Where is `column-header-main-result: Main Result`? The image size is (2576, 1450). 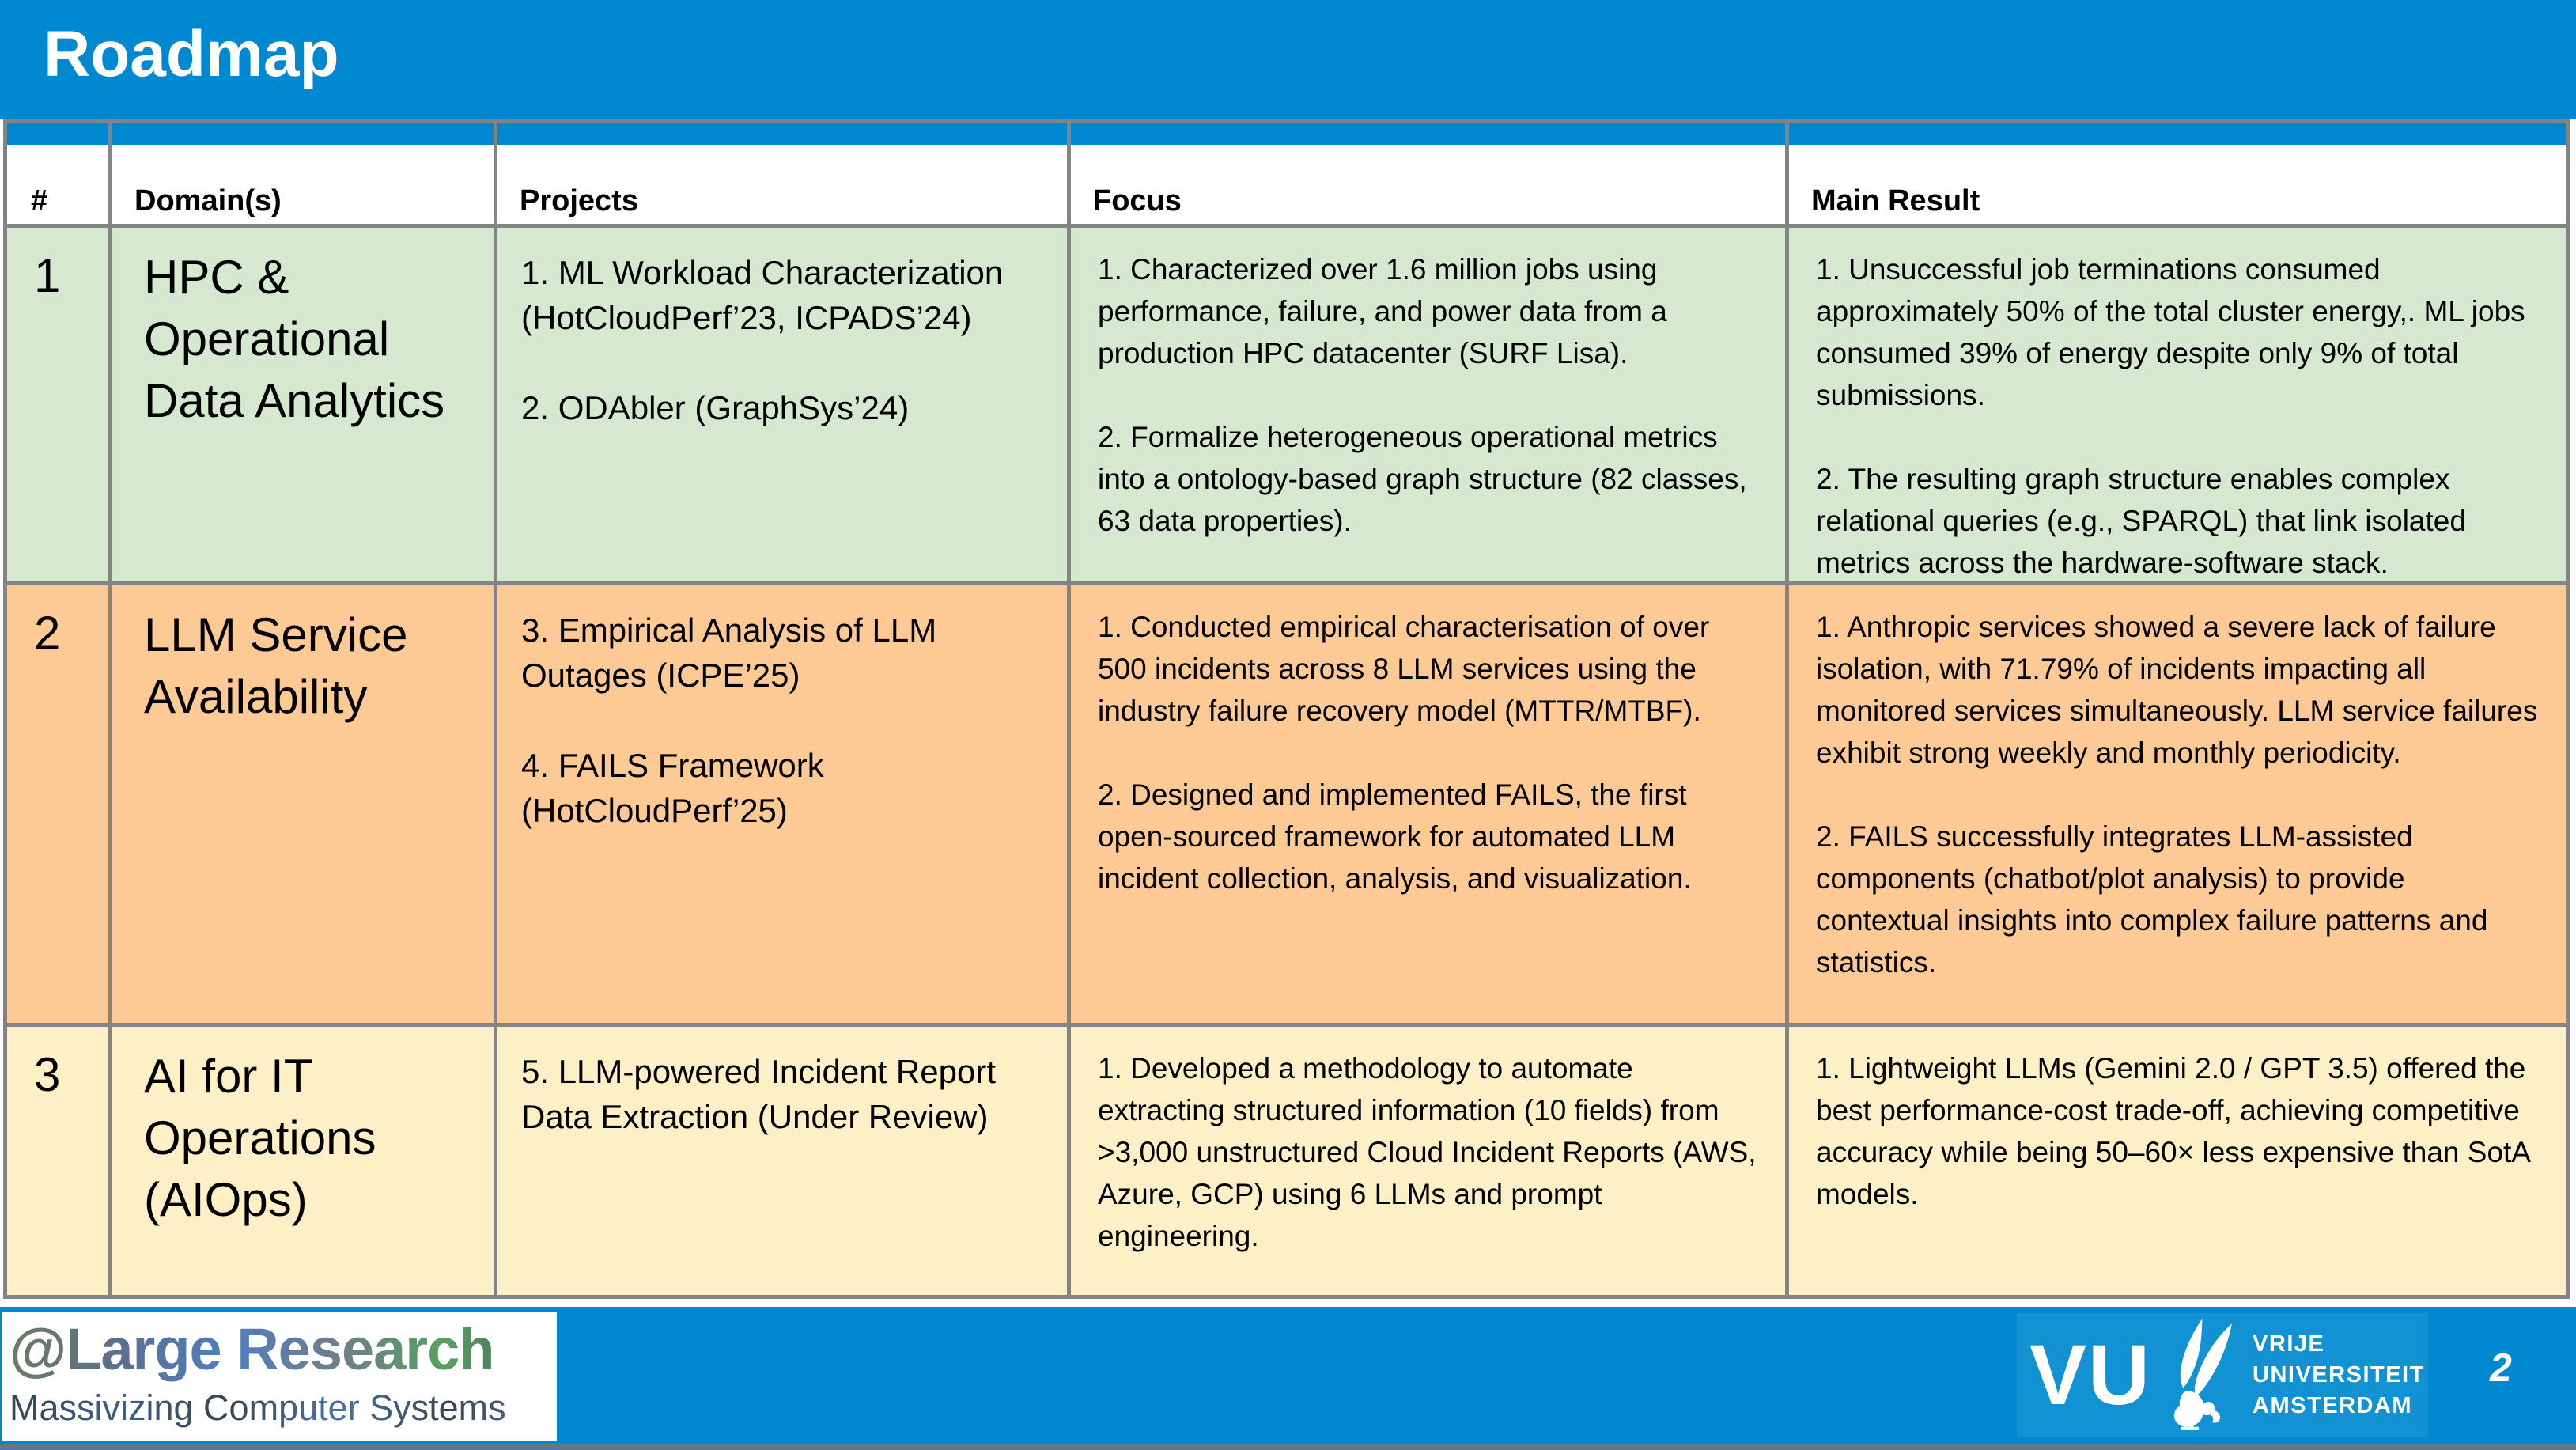 column-header-main-result: Main Result is located at coordinates (2177, 173).